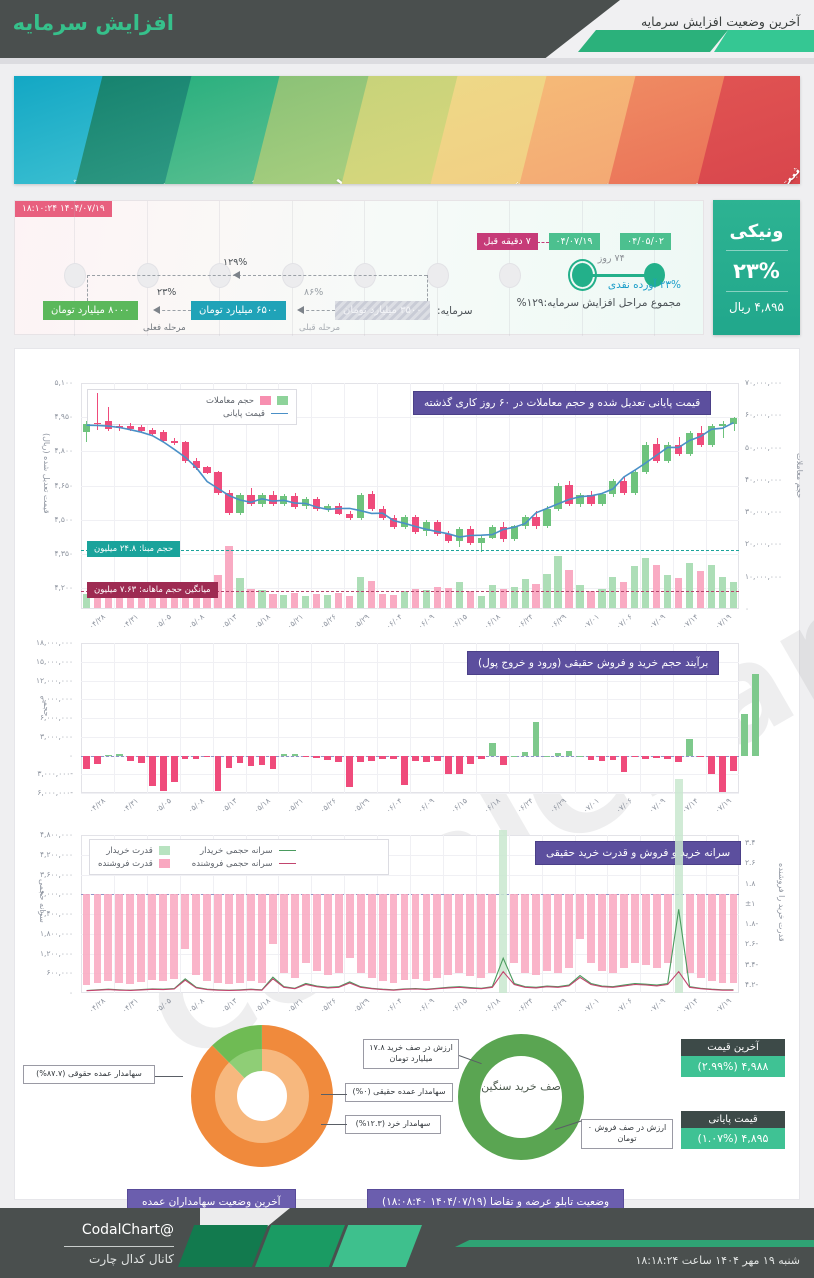 The image size is (814, 1278). I want to click on legend-label-volume: حجم معاملات, so click(230, 400).